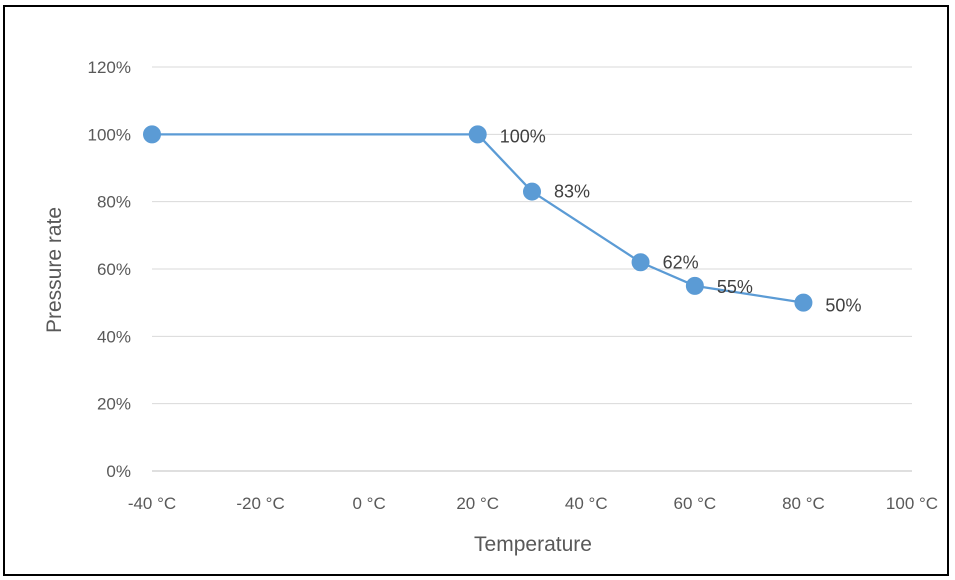  Describe the element at coordinates (681, 262) in the screenshot. I see `data-label: 62%` at that location.